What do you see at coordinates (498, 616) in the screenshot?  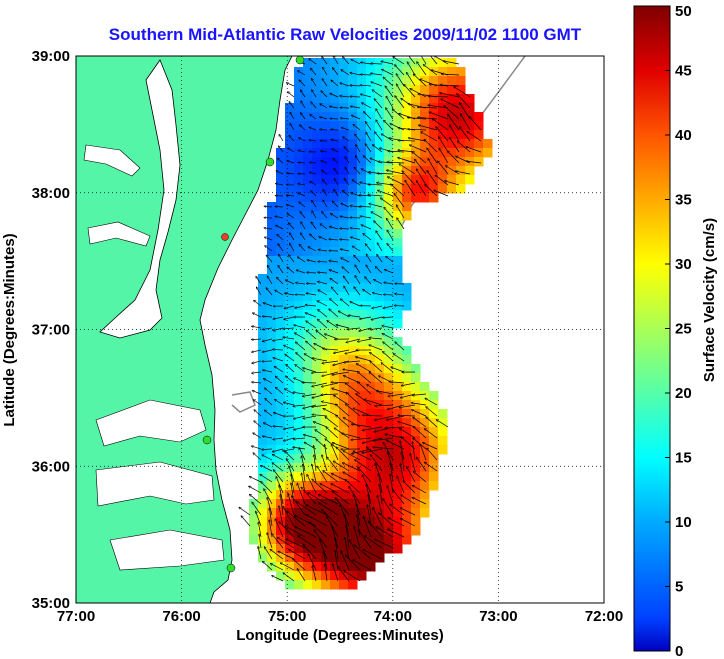 I see `x-tick-label: 73:00` at bounding box center [498, 616].